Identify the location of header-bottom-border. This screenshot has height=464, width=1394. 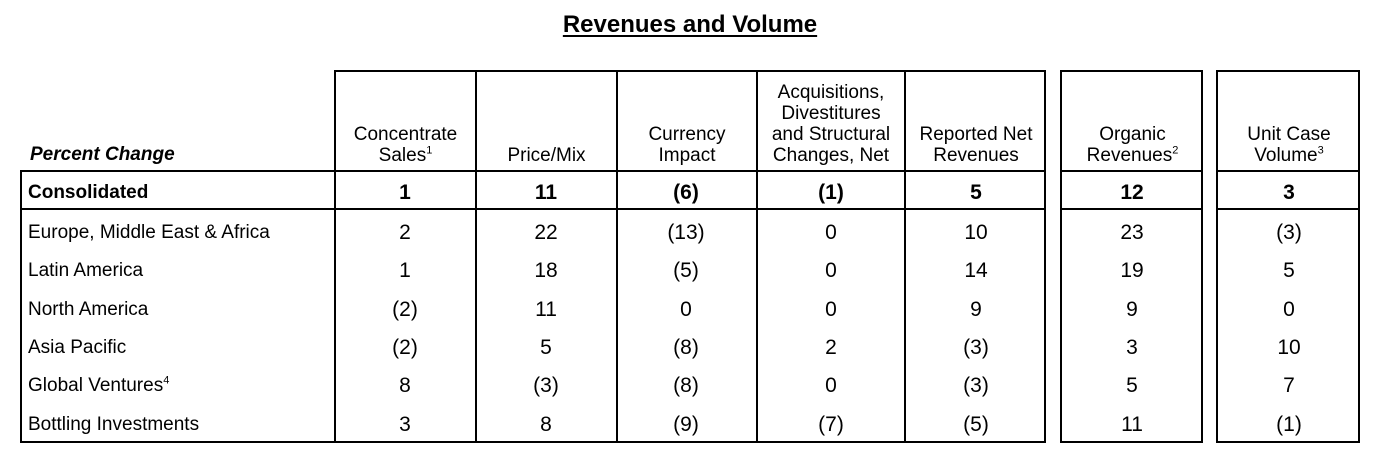
(533, 171).